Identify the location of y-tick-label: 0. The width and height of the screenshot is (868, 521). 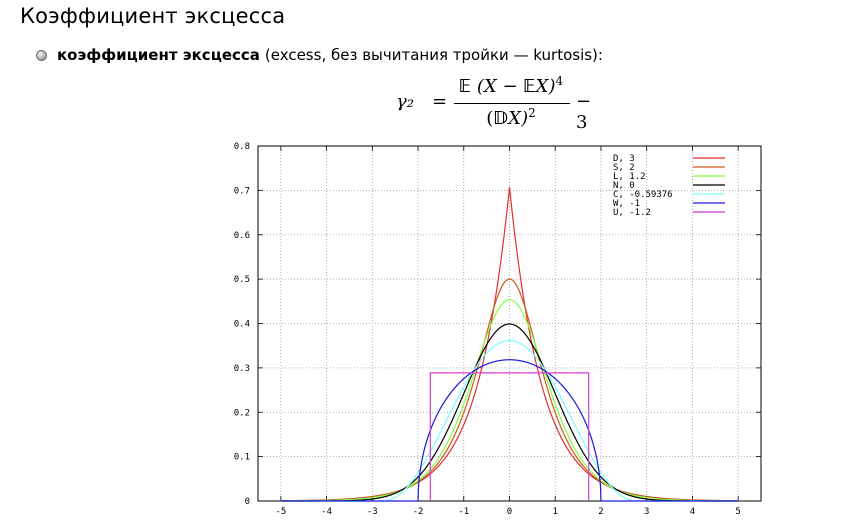
(247, 502).